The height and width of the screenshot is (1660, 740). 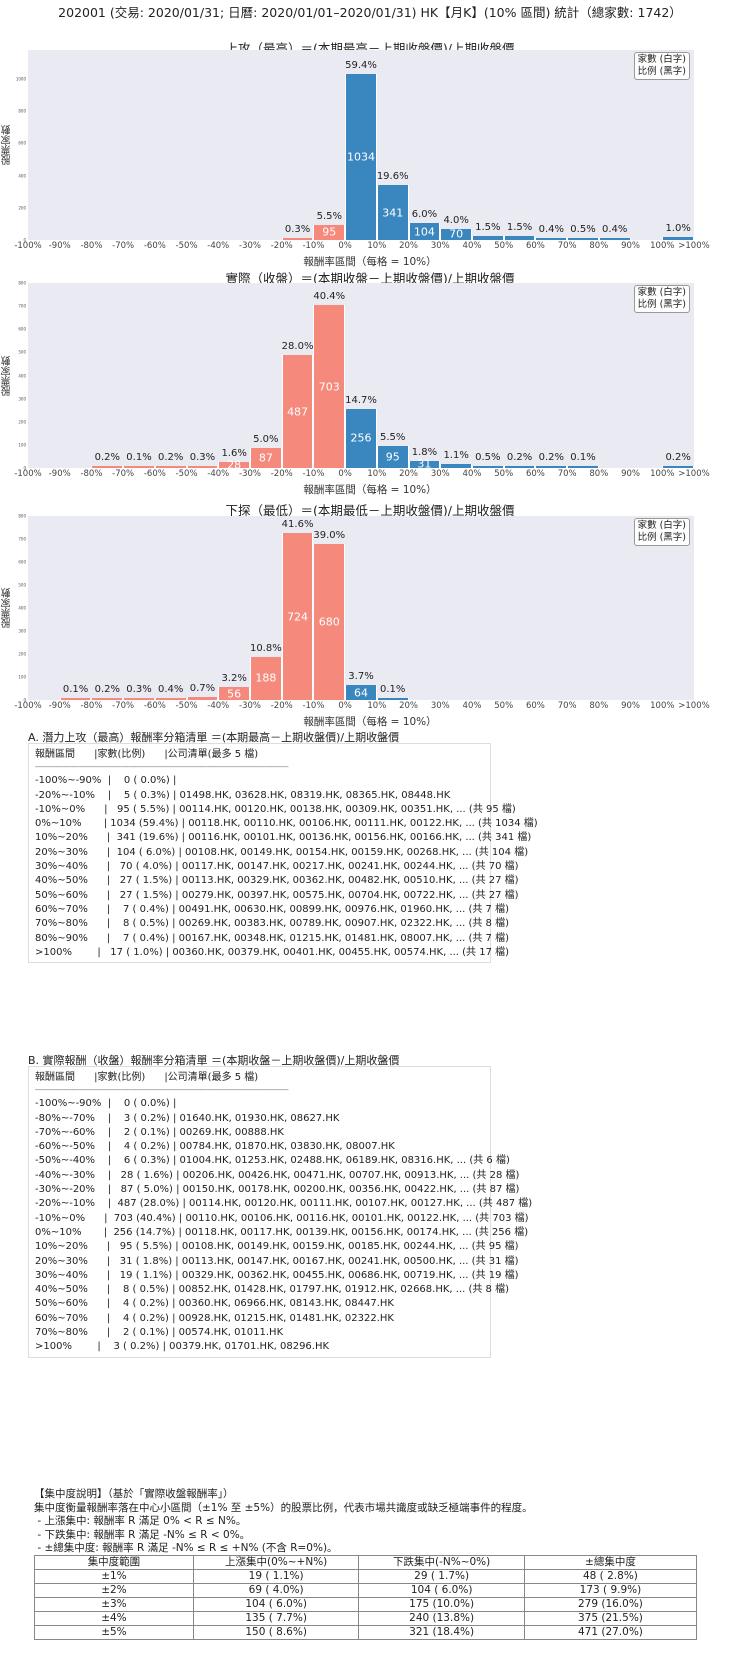 What do you see at coordinates (202, 457) in the screenshot?
I see `percent-label: 0.3%` at bounding box center [202, 457].